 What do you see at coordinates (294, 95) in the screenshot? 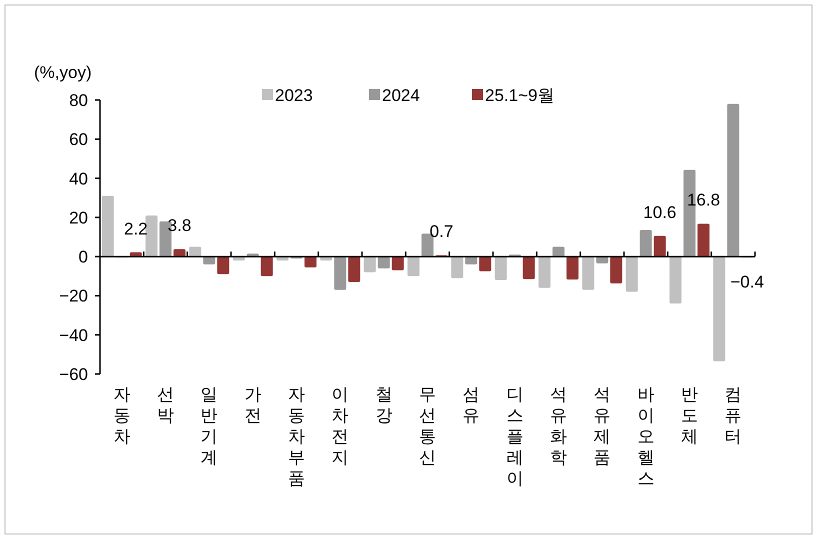
I see `legend-label: 2023` at bounding box center [294, 95].